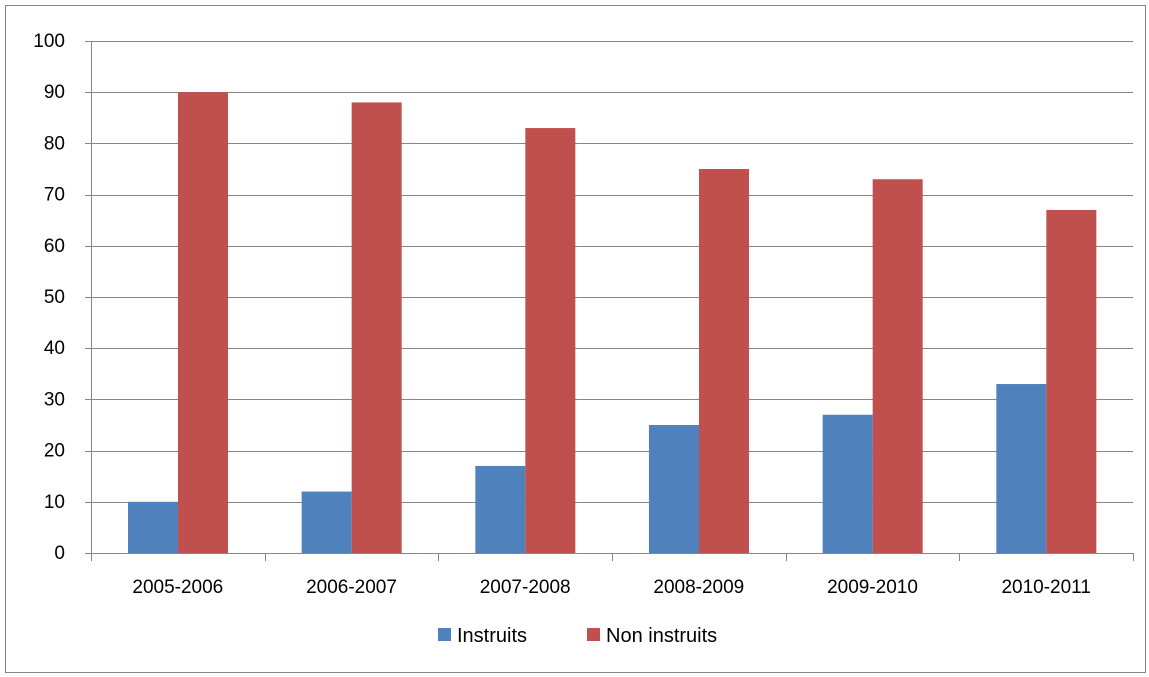 Image resolution: width=1149 pixels, height=677 pixels. What do you see at coordinates (661, 636) in the screenshot?
I see `legend-label: Non instruits` at bounding box center [661, 636].